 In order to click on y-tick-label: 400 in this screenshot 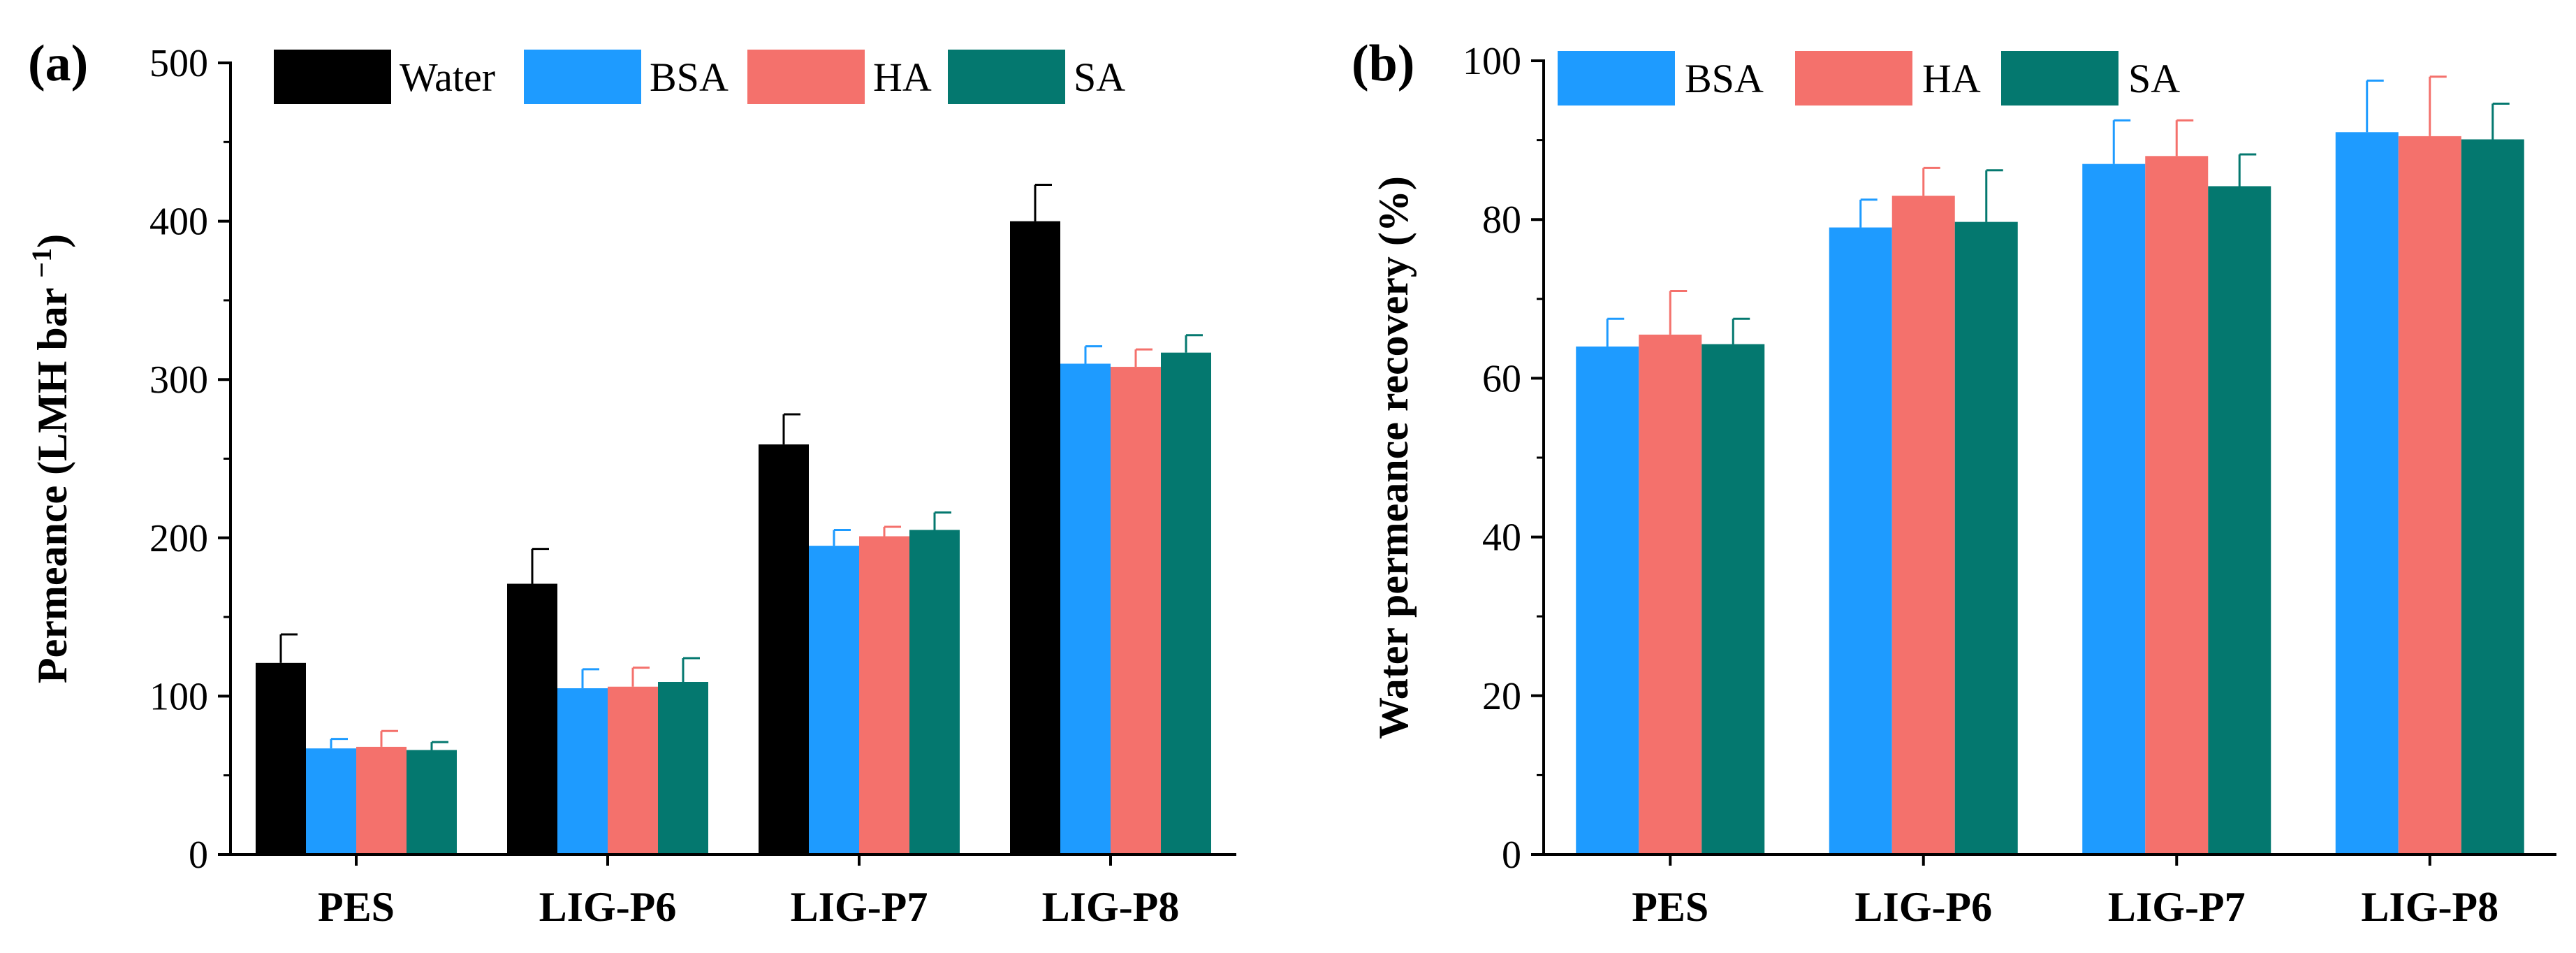, I will do `click(178, 222)`.